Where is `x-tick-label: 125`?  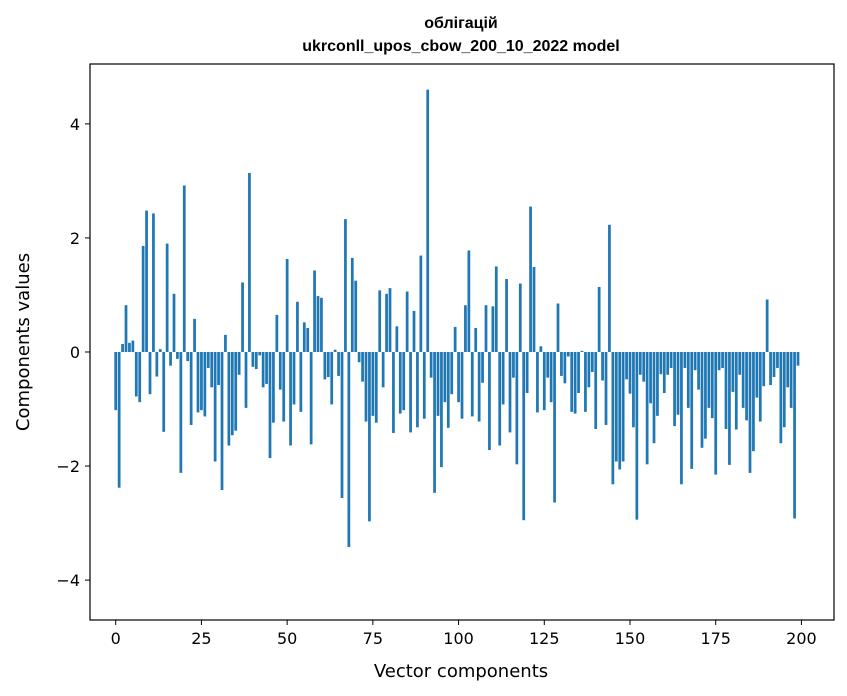
x-tick-label: 125 is located at coordinates (544, 638).